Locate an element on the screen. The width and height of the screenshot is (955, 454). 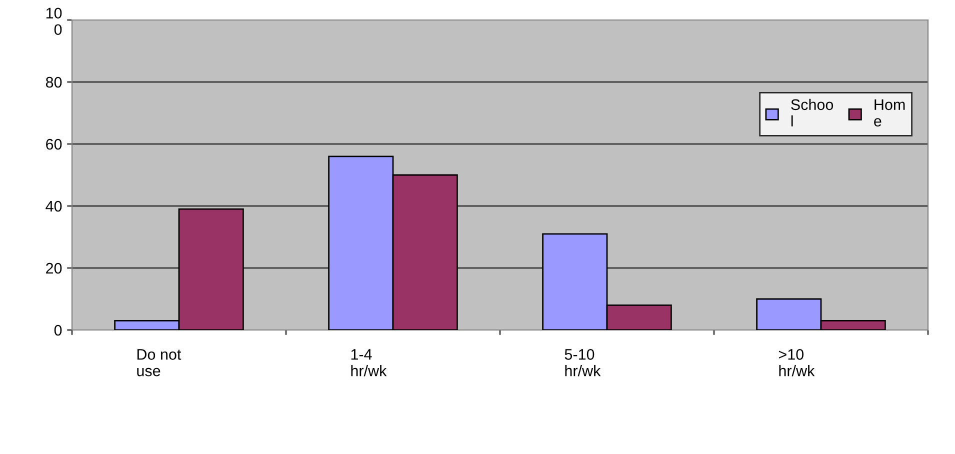
y-tick-label: 10 0 is located at coordinates (54, 22).